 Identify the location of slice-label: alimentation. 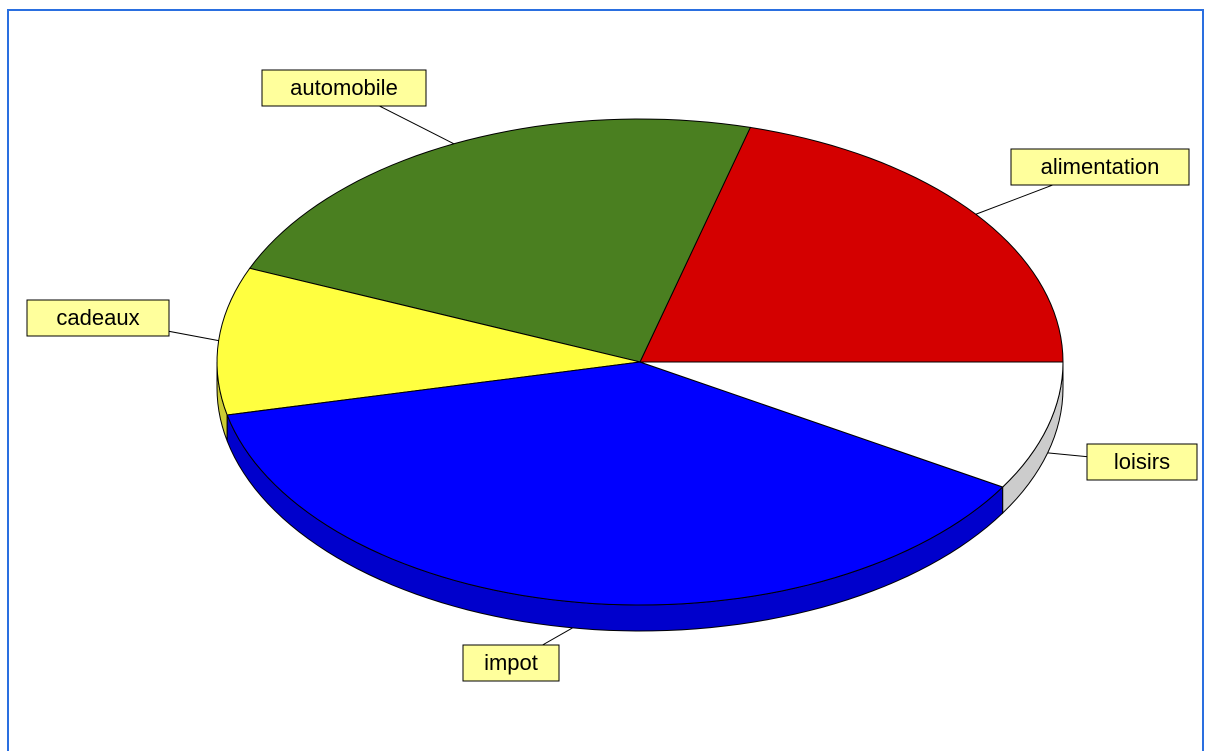
(1100, 166).